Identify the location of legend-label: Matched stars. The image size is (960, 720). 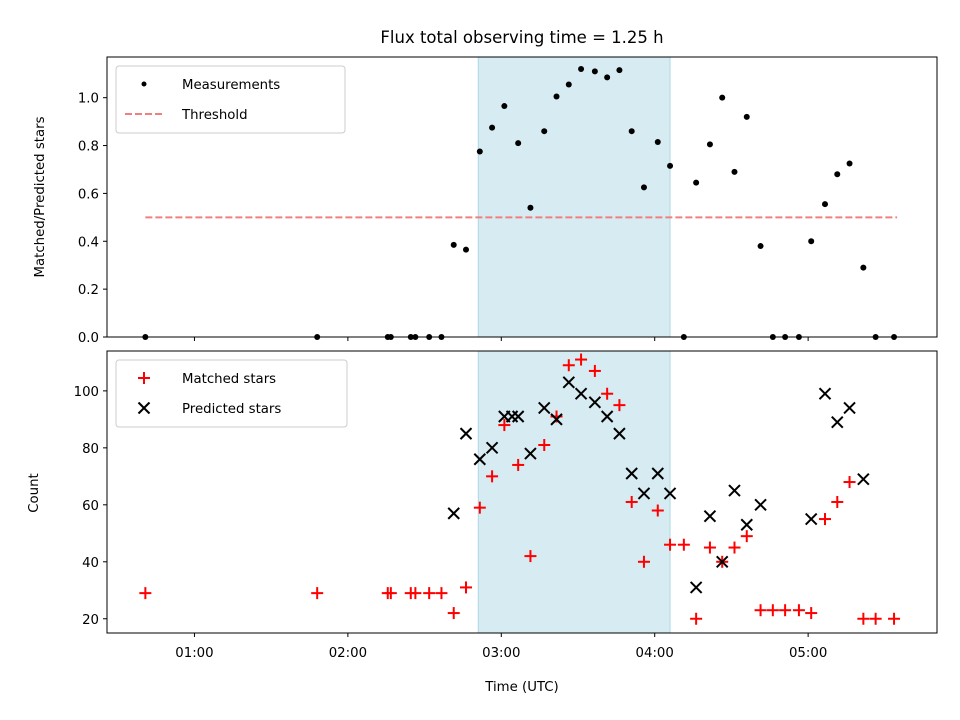
(229, 379).